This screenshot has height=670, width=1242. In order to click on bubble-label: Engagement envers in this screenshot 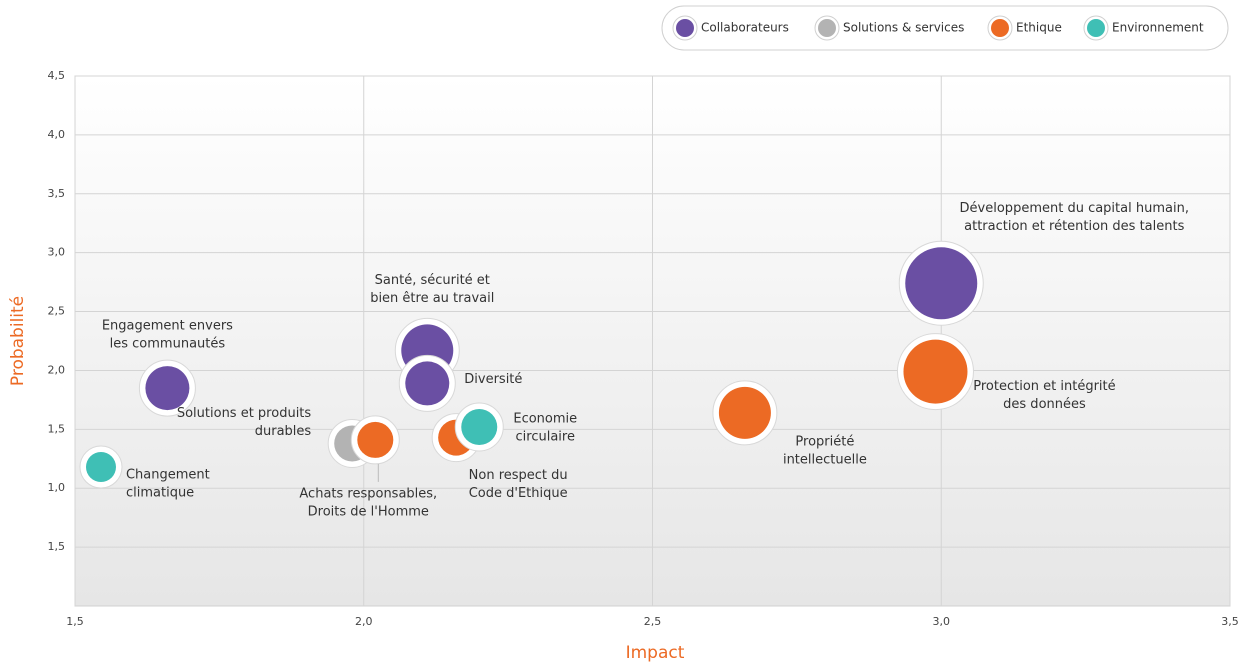, I will do `click(167, 326)`.